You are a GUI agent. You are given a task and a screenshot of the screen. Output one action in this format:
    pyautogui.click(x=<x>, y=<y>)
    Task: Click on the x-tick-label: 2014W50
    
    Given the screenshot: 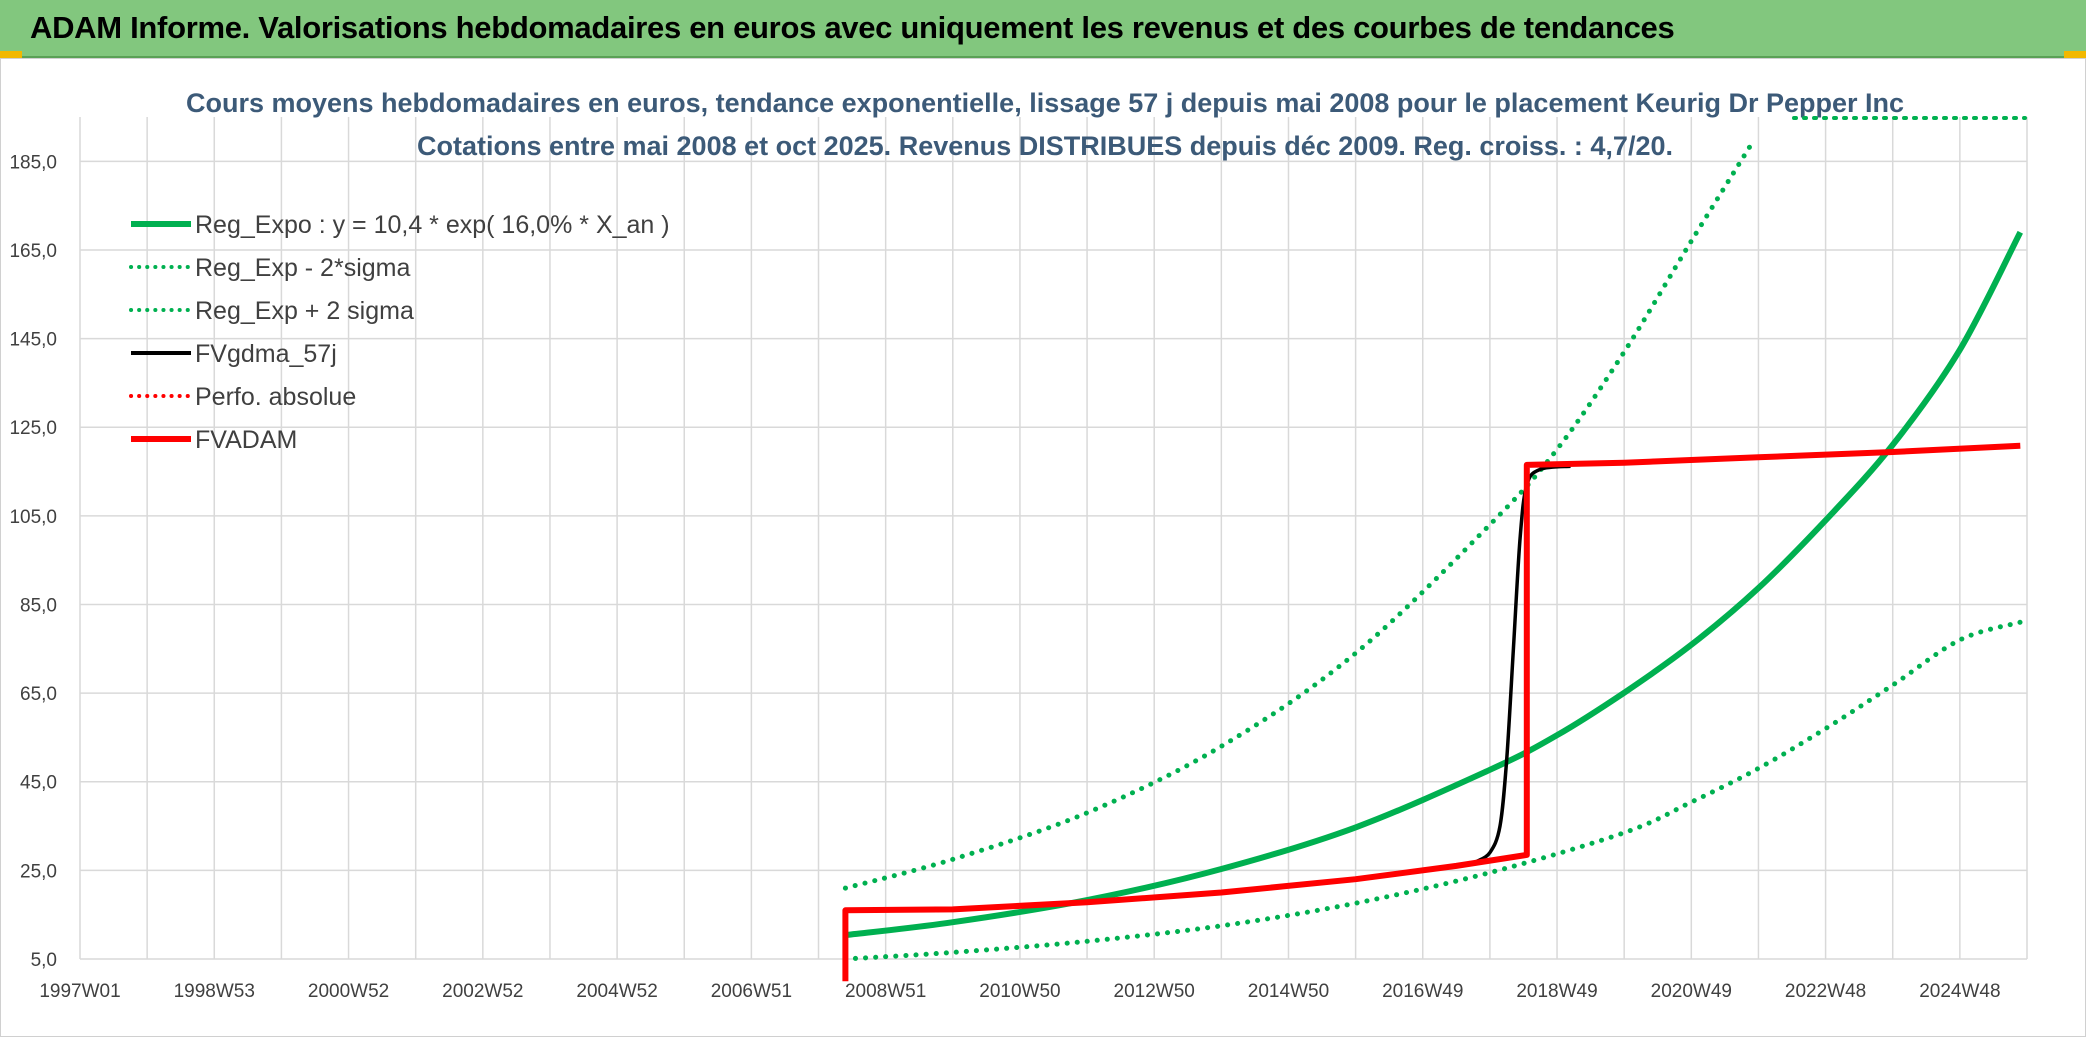 What is the action you would take?
    pyautogui.click(x=1288, y=991)
    